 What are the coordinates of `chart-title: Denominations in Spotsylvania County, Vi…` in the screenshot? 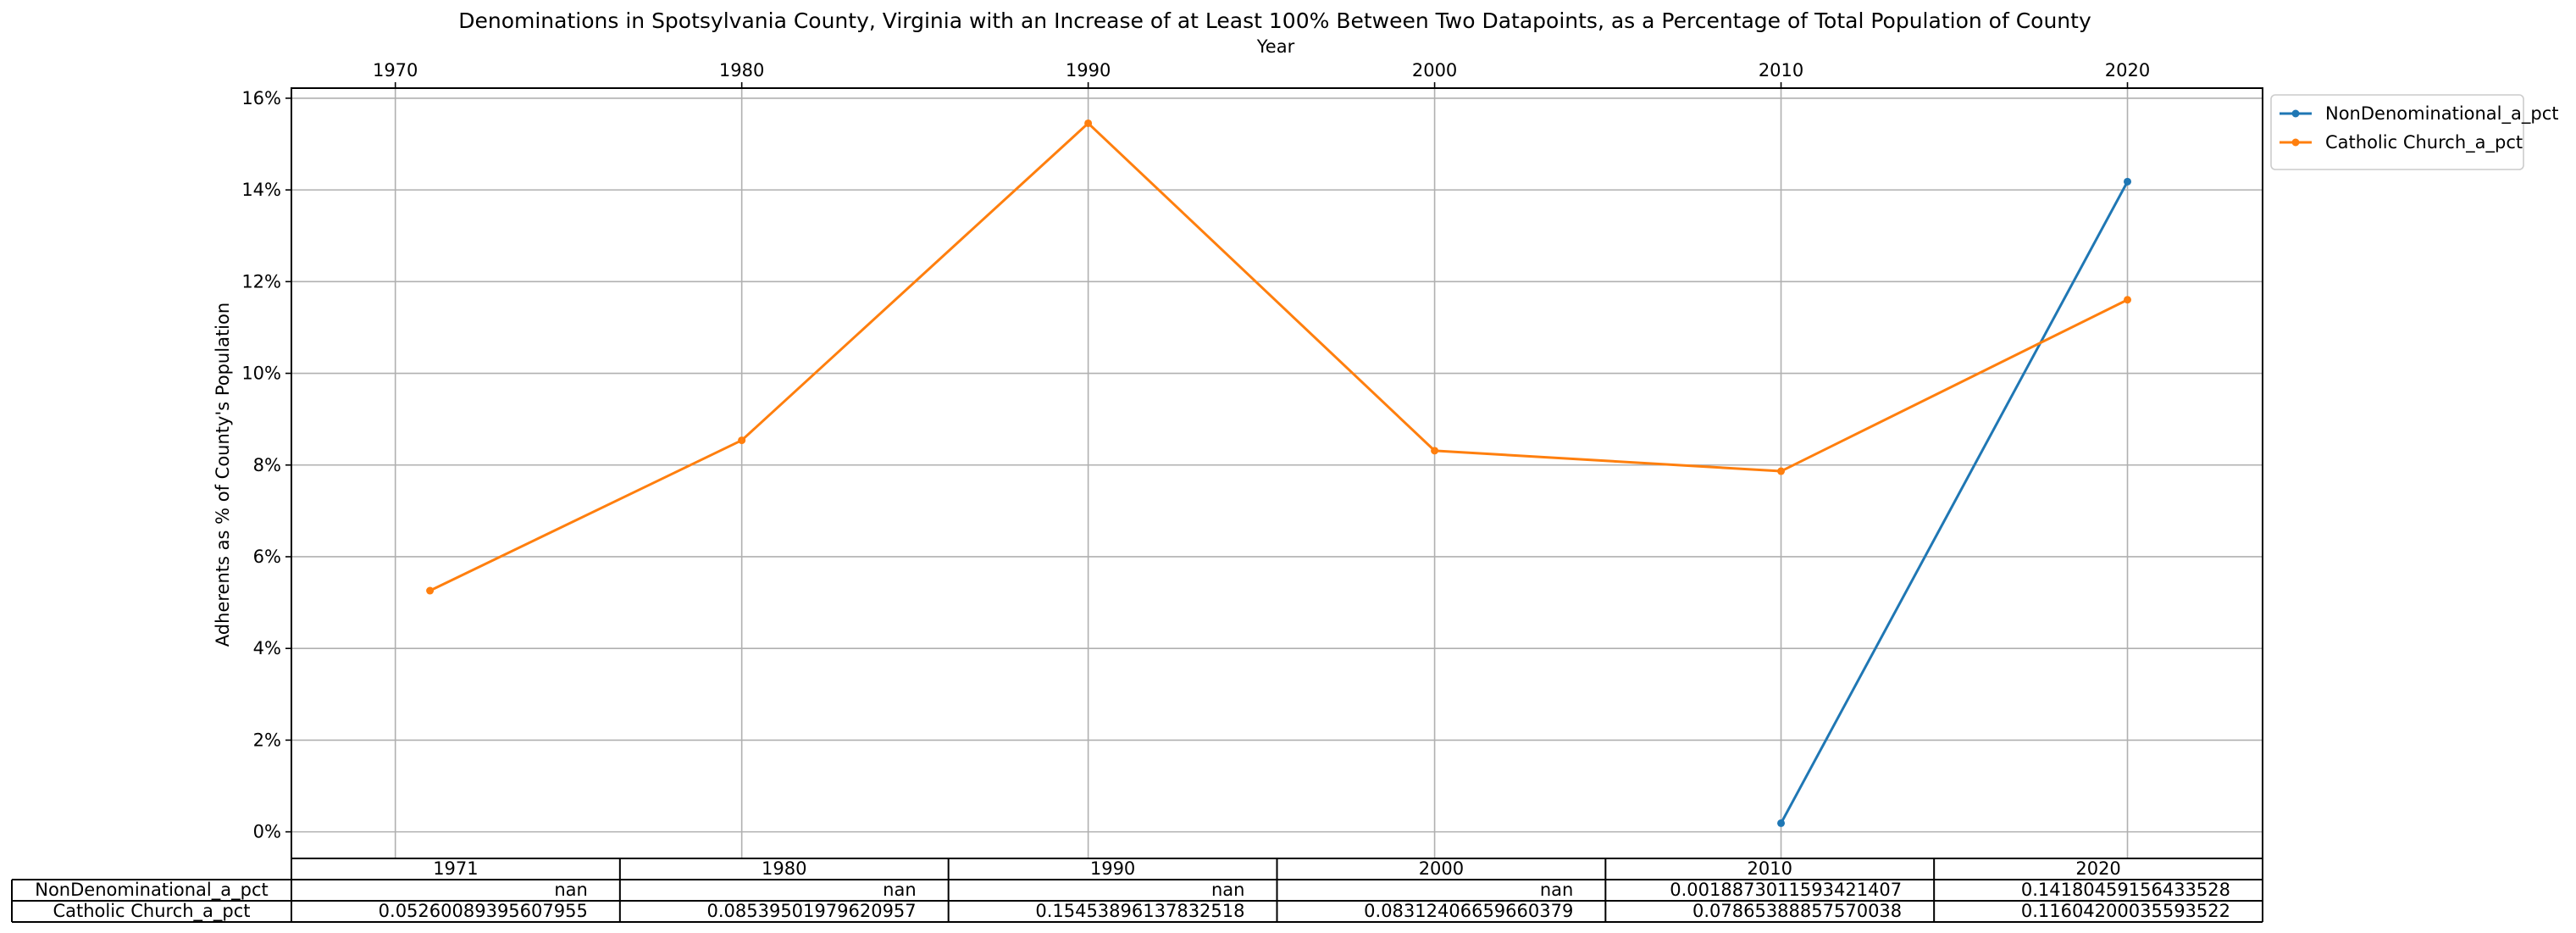 It's located at (1274, 20).